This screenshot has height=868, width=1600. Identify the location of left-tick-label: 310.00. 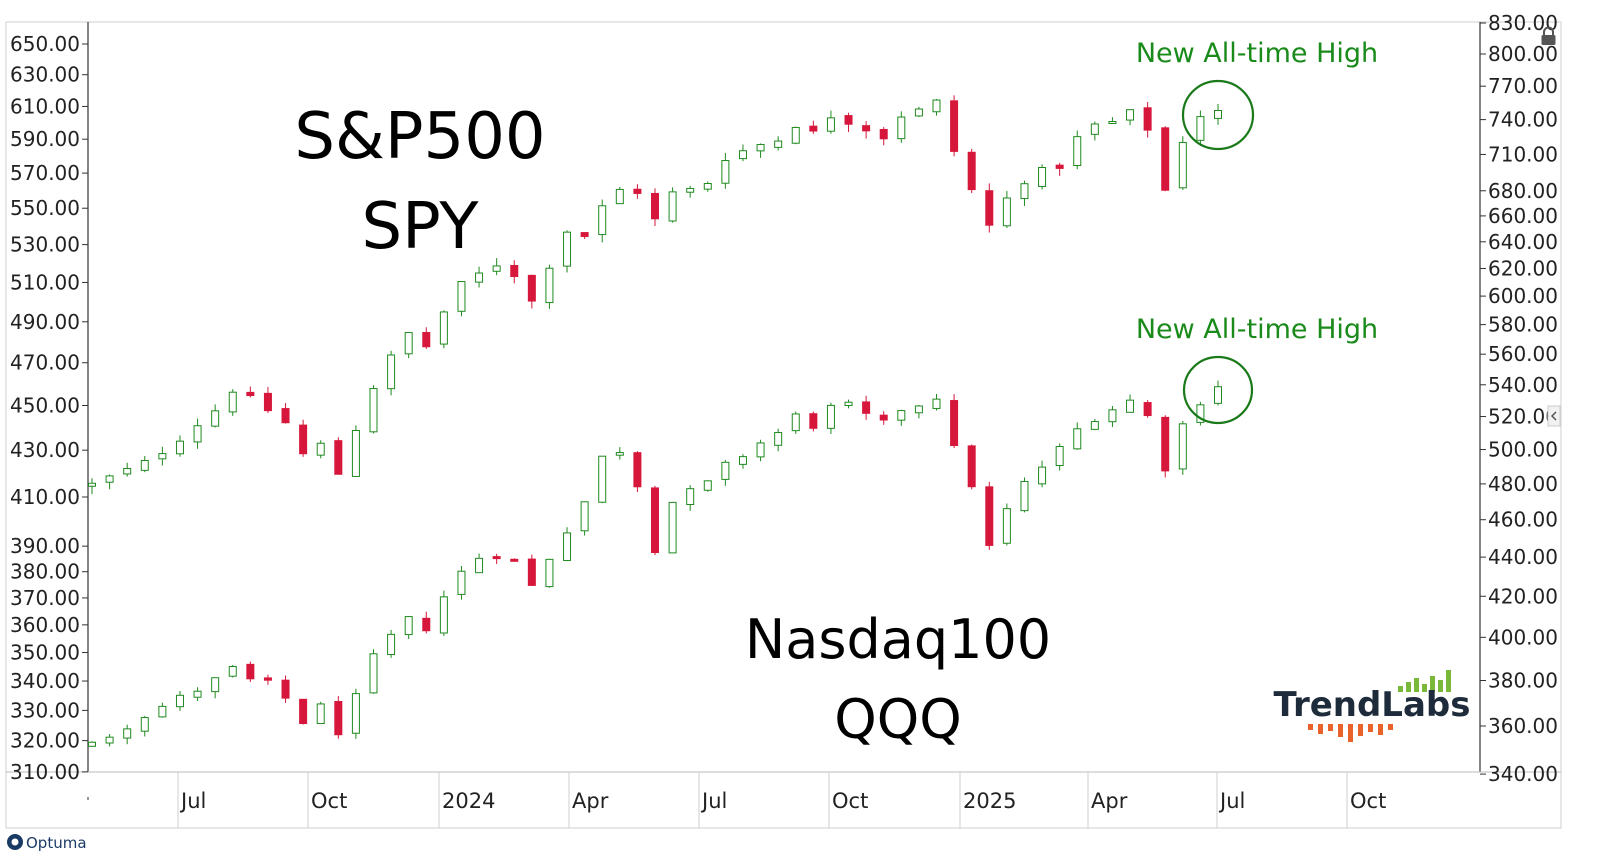
(45, 772).